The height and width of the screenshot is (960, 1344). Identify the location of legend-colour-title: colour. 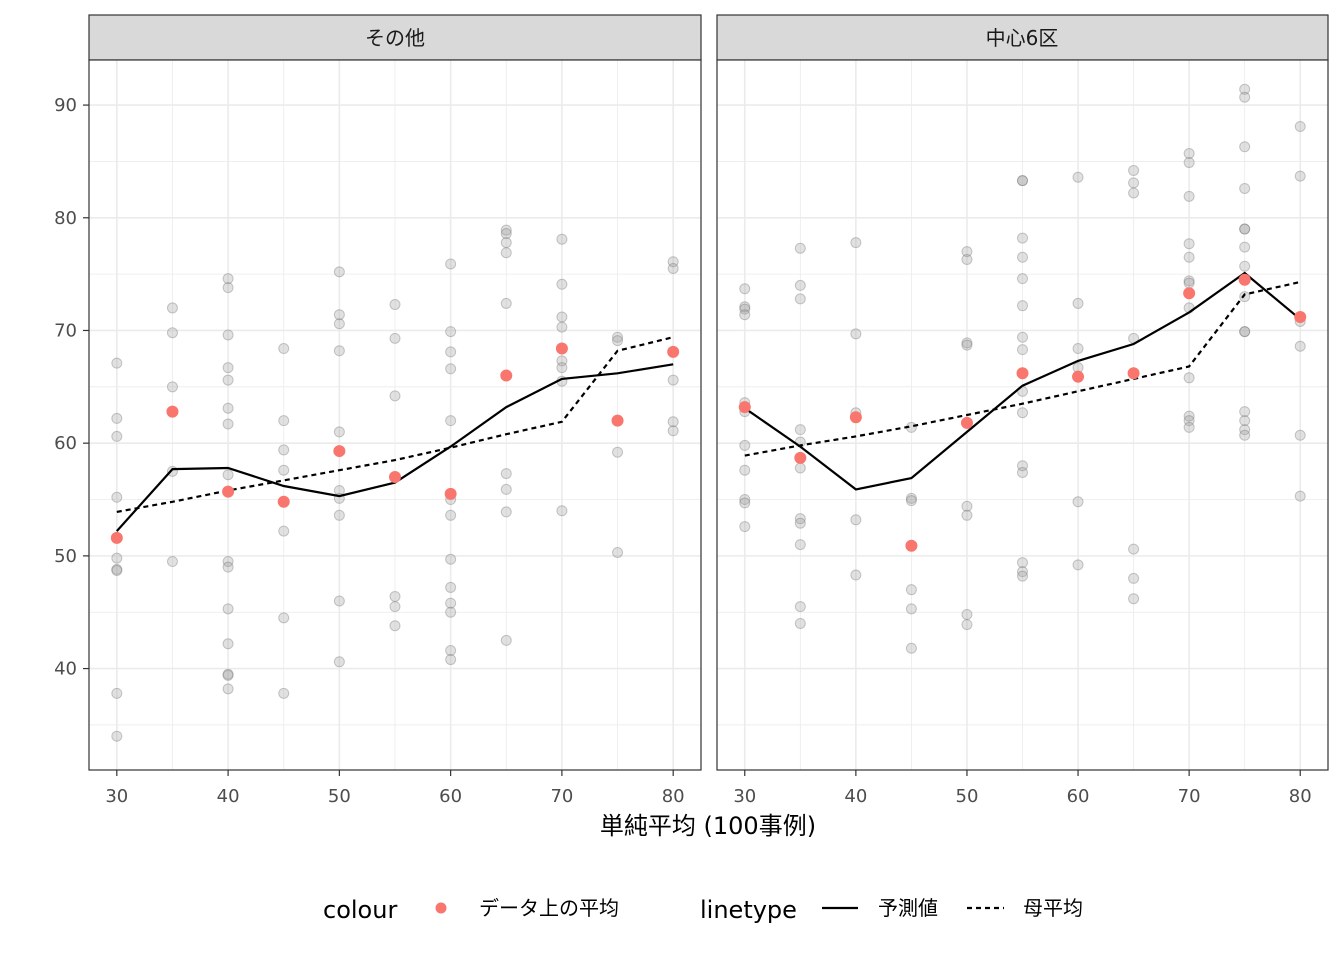
(360, 910).